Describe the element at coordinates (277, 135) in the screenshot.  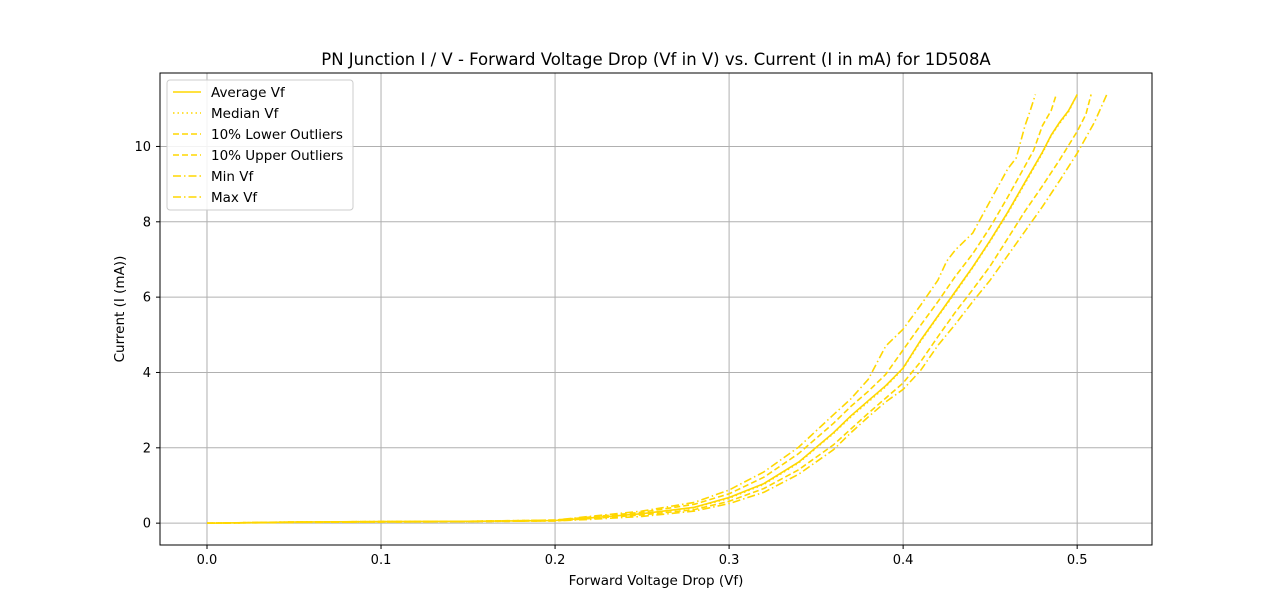
I see `legend-label-10-lower-outliers: 10% Lower Outliers` at that location.